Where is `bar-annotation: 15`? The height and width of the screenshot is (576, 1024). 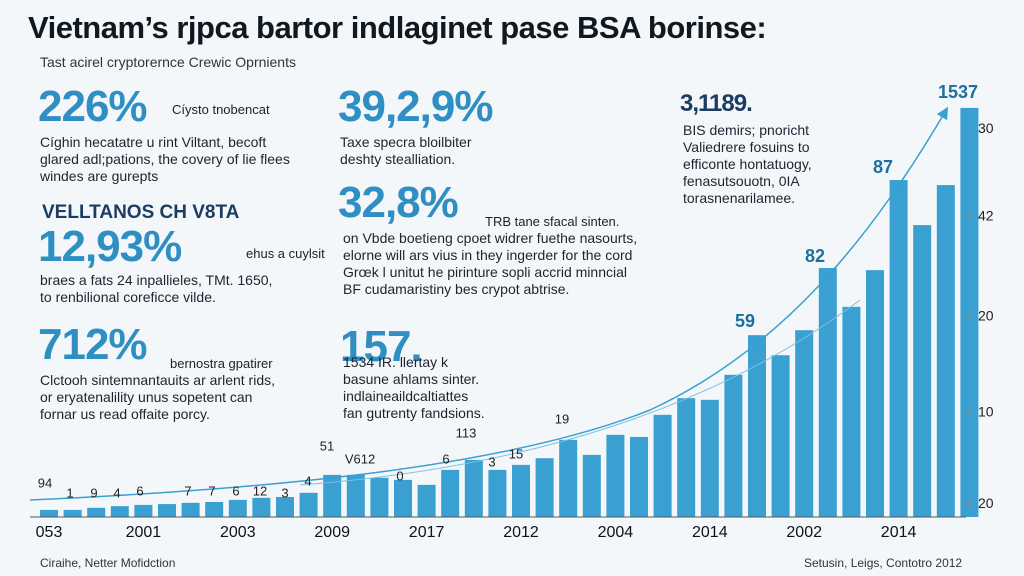
bar-annotation: 15 is located at coordinates (516, 453).